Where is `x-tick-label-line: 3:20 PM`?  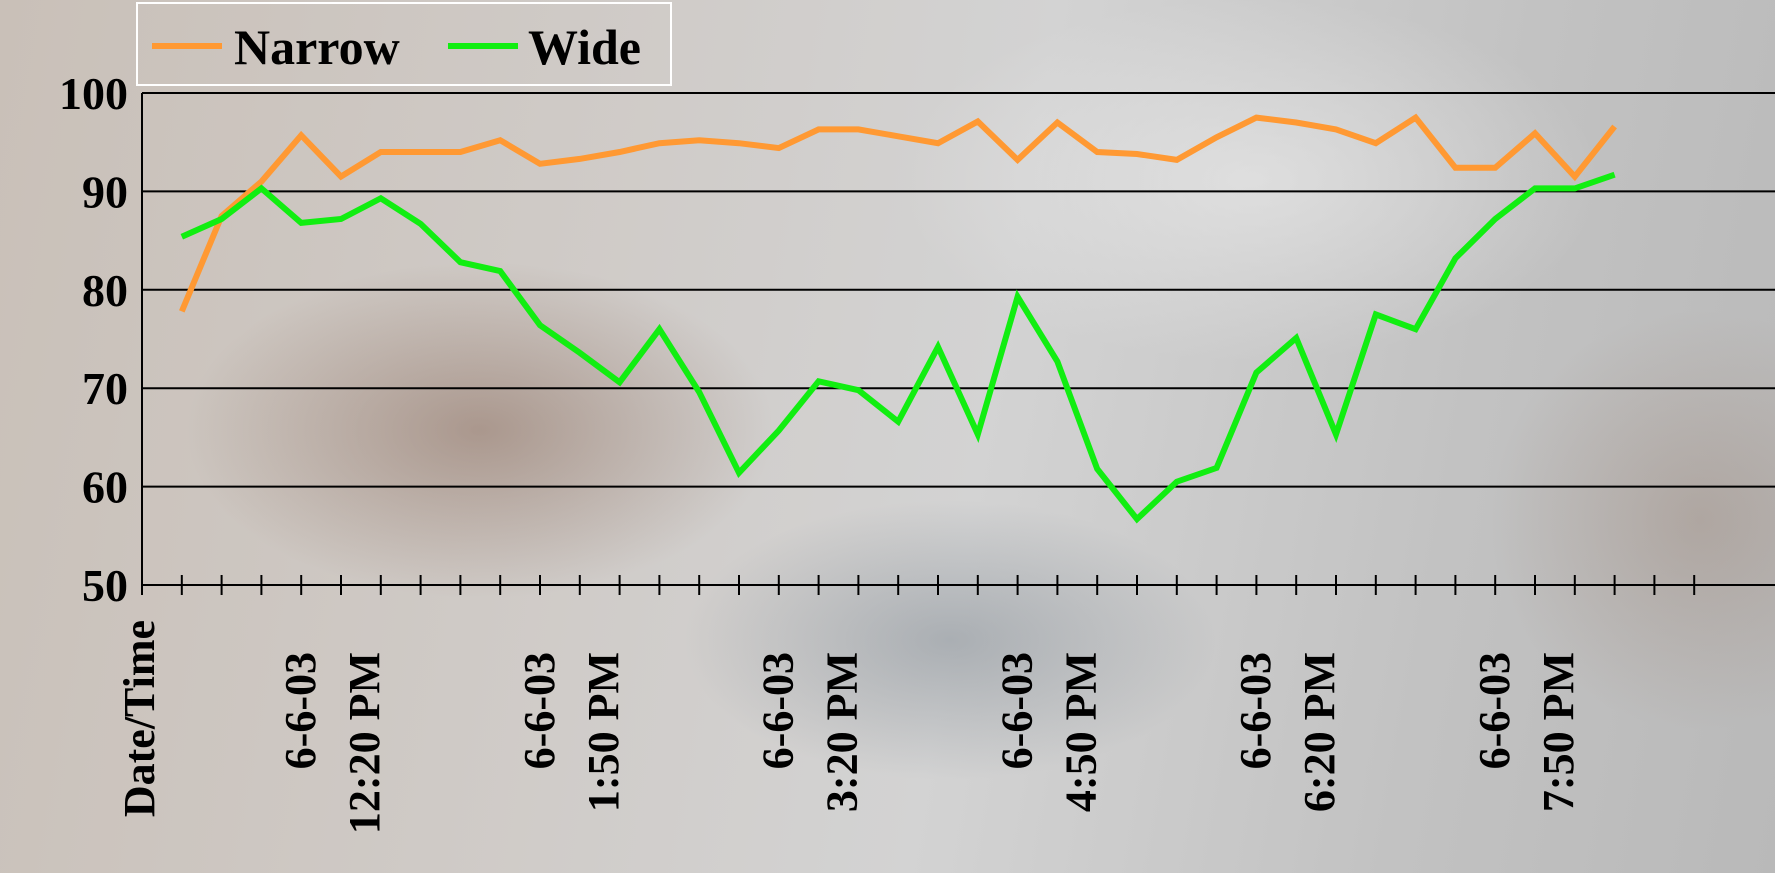 x-tick-label-line: 3:20 PM is located at coordinates (842, 732).